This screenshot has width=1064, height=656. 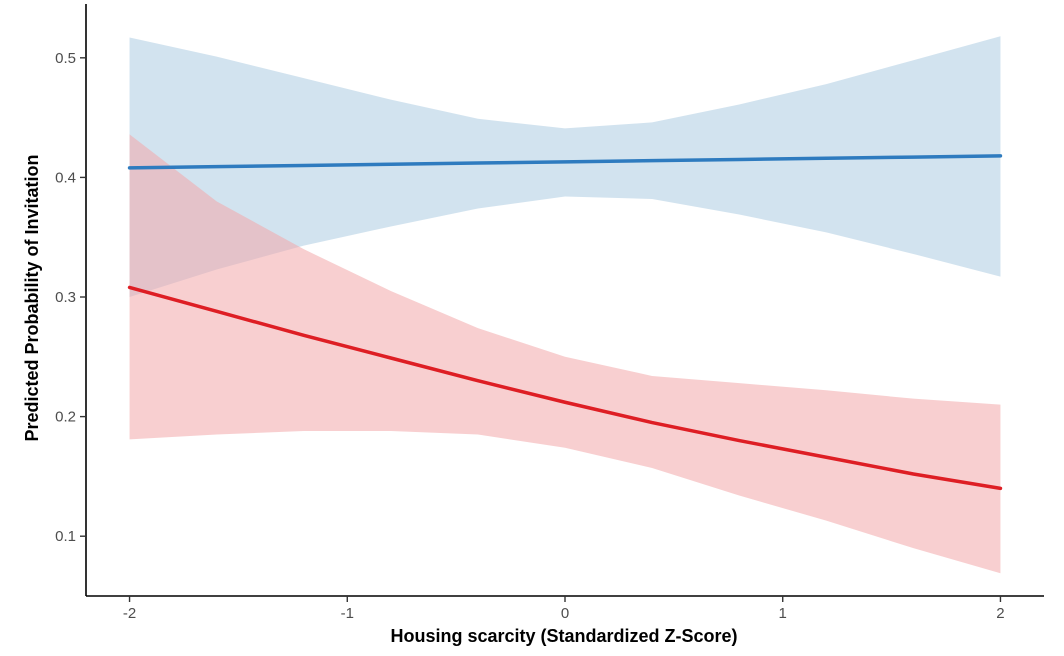 What do you see at coordinates (32, 297) in the screenshot?
I see `y-axis-title: Predicted Probability of Invitation` at bounding box center [32, 297].